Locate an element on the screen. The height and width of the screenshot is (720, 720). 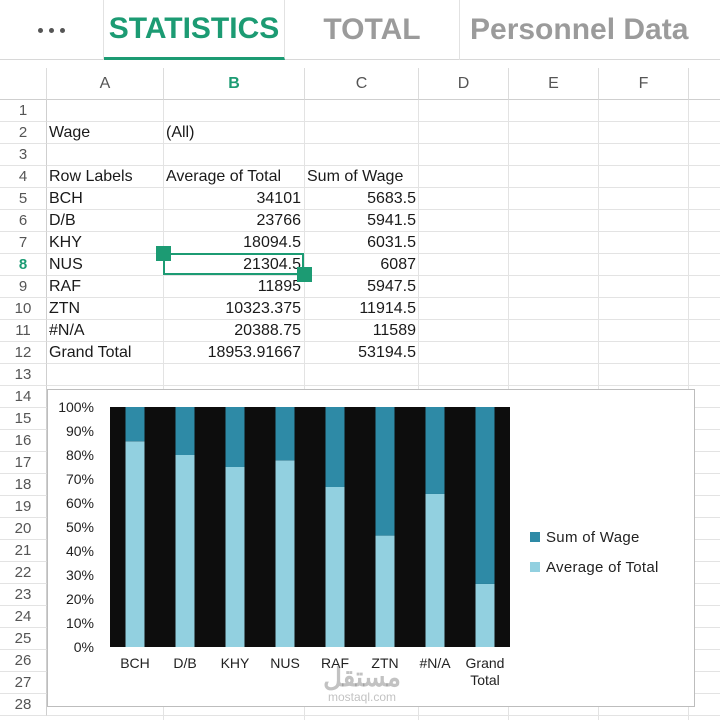
column-header-g is located at coordinates (704, 84).